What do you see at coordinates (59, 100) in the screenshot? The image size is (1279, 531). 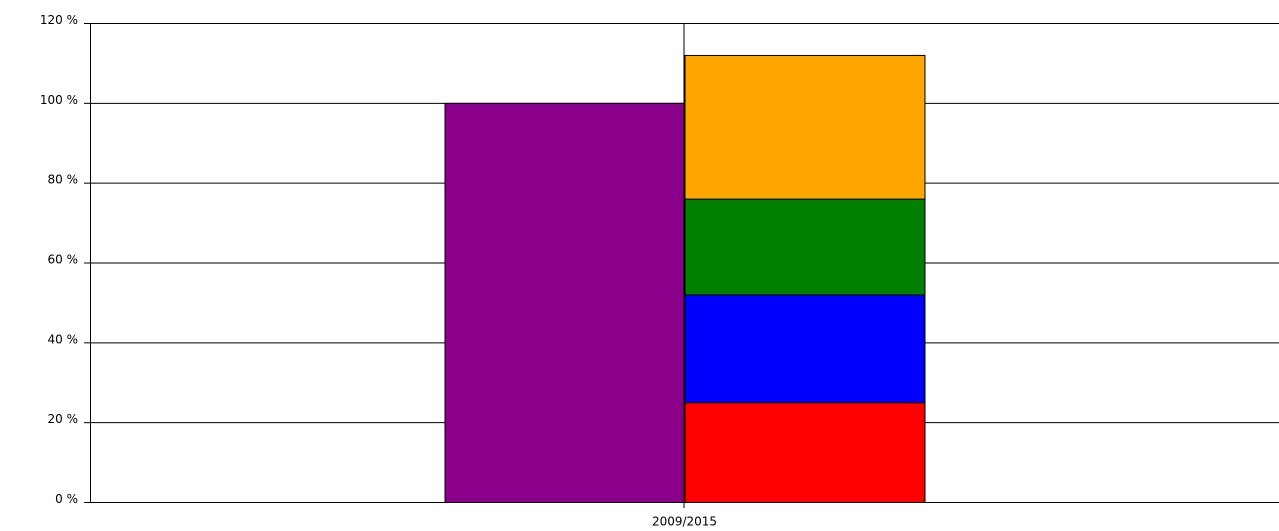 I see `y-tick-label: 100 %` at bounding box center [59, 100].